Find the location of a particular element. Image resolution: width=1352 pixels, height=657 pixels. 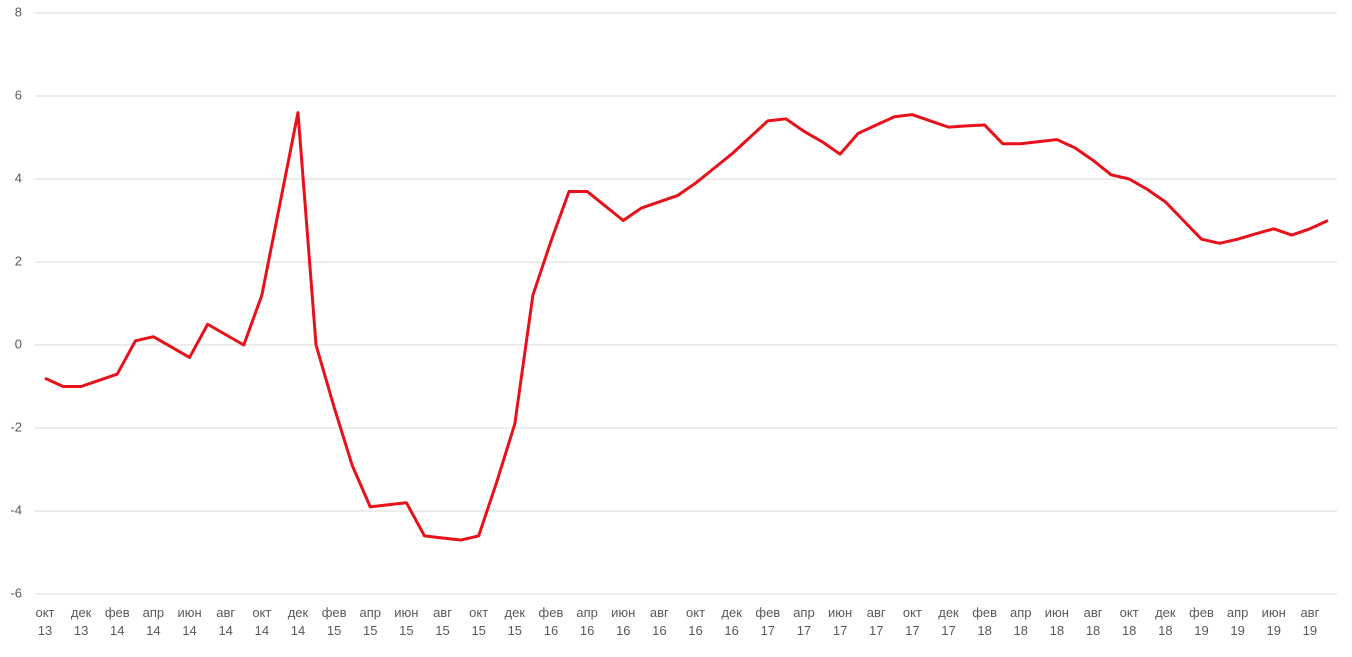

y-tick-label: -6 is located at coordinates (16, 592).